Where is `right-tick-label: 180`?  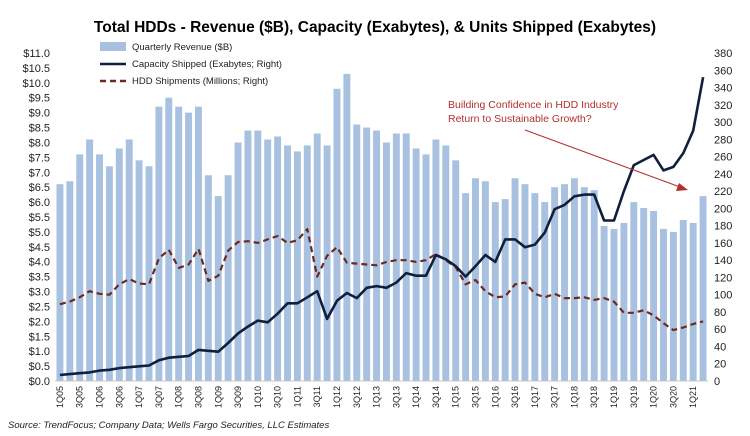 right-tick-label: 180 is located at coordinates (723, 227).